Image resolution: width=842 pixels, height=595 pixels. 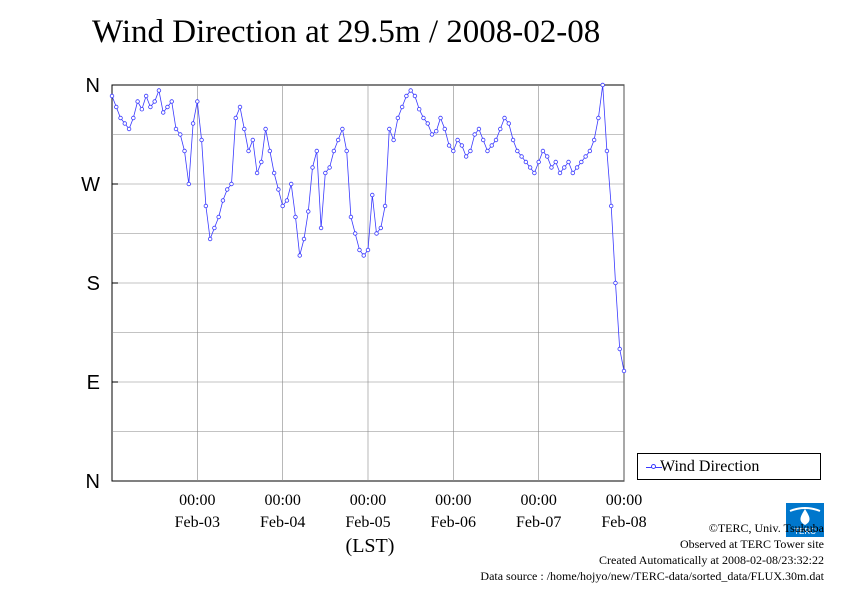 I want to click on footer-copyright: ©TERC, Univ. Tsukuba, so click(x=766, y=528).